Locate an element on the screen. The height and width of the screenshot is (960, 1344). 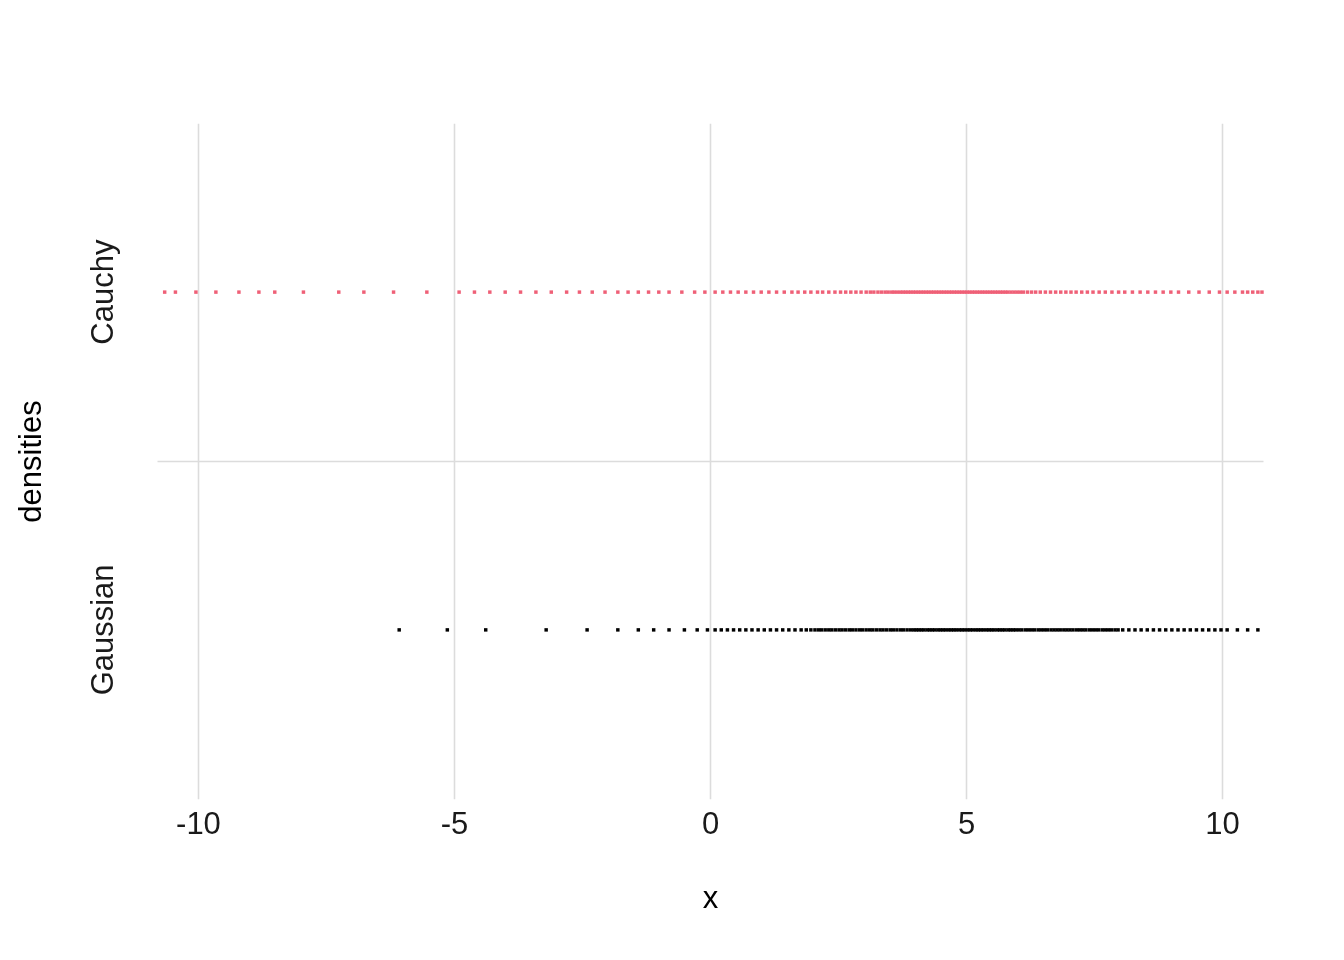
x-tick-label: -5 is located at coordinates (454, 823).